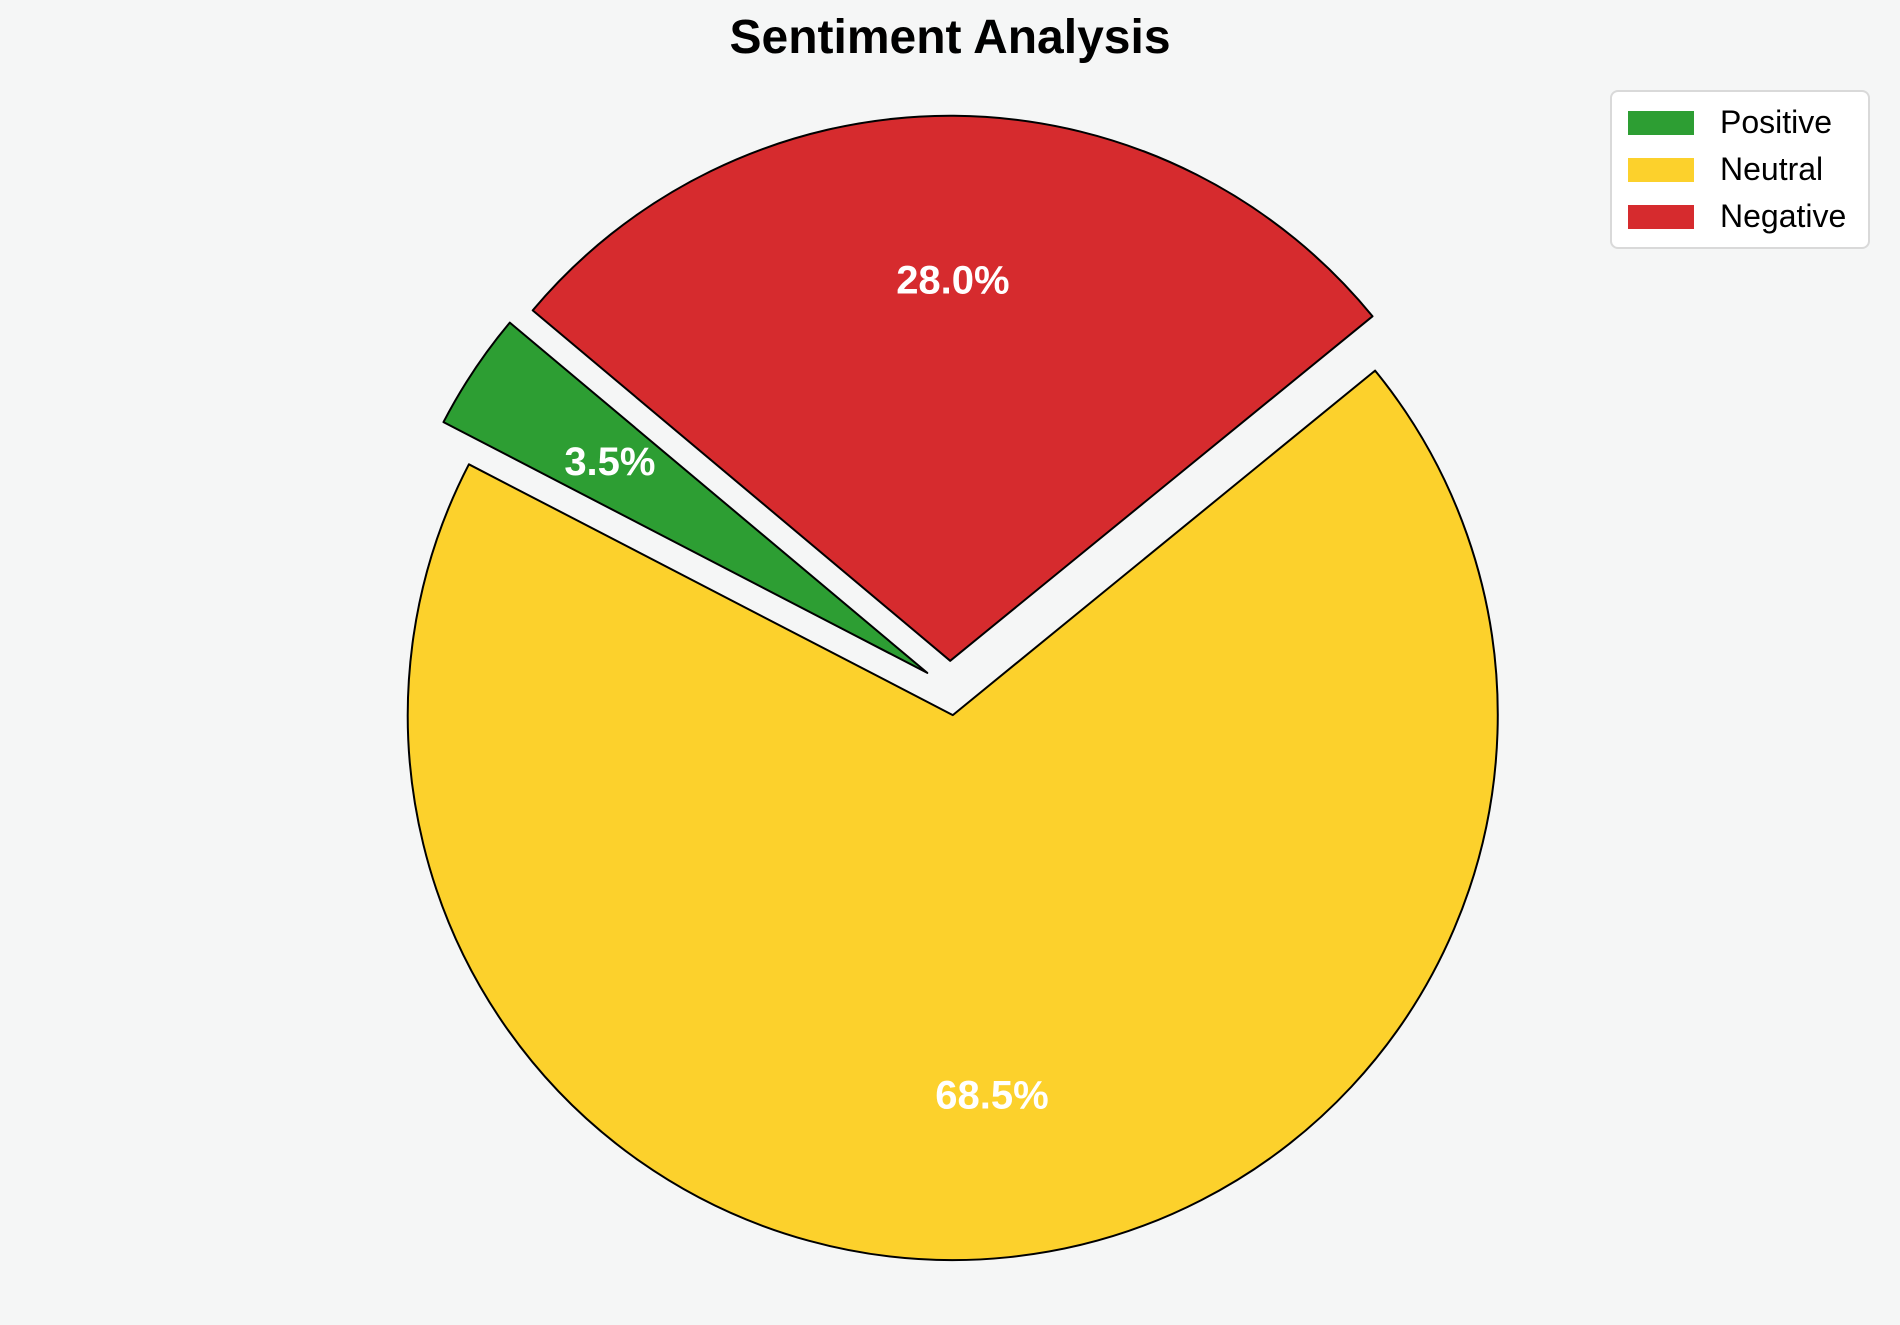  I want to click on legend-item-positive: Positive, so click(1737, 122).